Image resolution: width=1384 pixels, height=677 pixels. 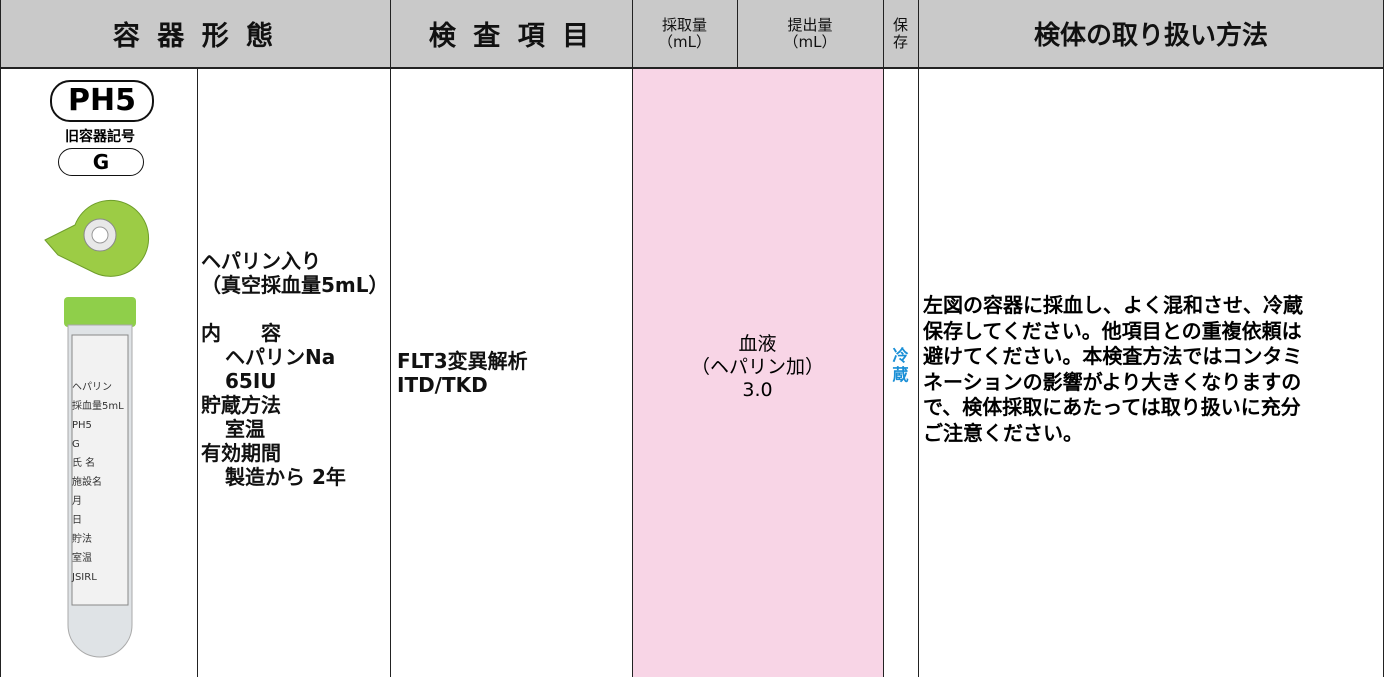 What do you see at coordinates (100, 137) in the screenshot?
I see `old-code-label: 旧容器記号` at bounding box center [100, 137].